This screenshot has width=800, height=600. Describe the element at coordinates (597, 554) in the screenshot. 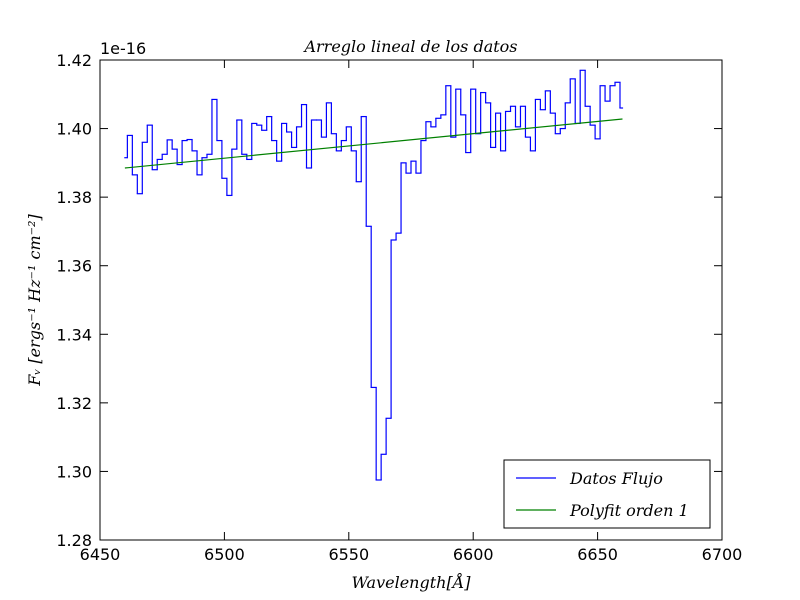

I see `x-tick-label: 6650` at that location.